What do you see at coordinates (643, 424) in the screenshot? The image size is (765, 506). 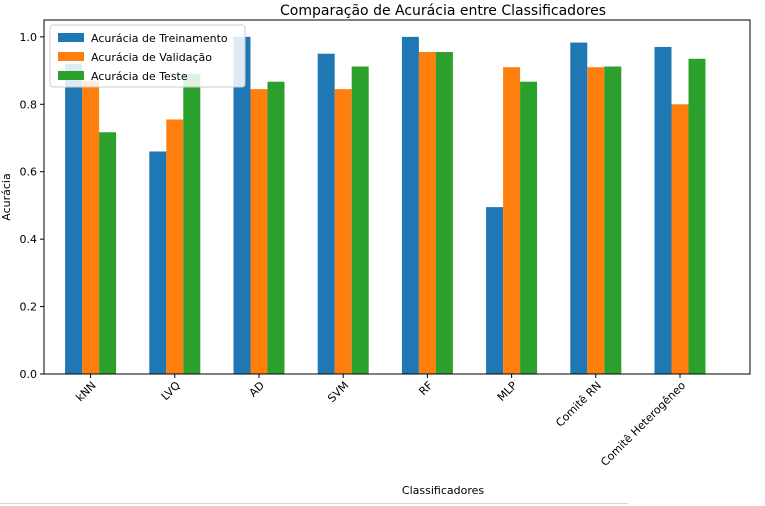 I see `x-tick-label: Comitê Heterogêneo` at bounding box center [643, 424].